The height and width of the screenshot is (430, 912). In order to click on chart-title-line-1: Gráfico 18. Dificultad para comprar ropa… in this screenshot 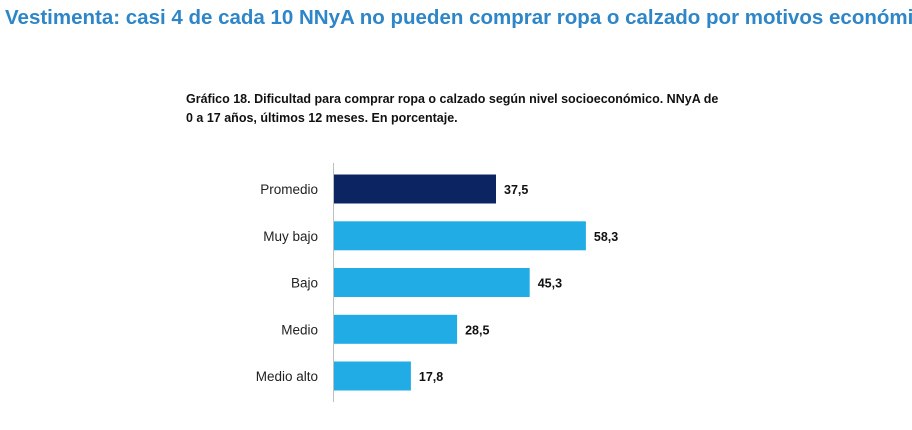, I will do `click(452, 99)`.